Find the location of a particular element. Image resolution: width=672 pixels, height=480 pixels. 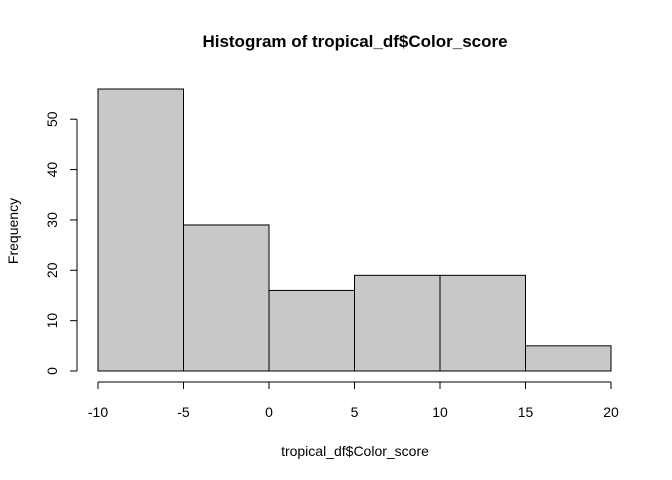

y-axis-label: Frequency is located at coordinates (13, 231).